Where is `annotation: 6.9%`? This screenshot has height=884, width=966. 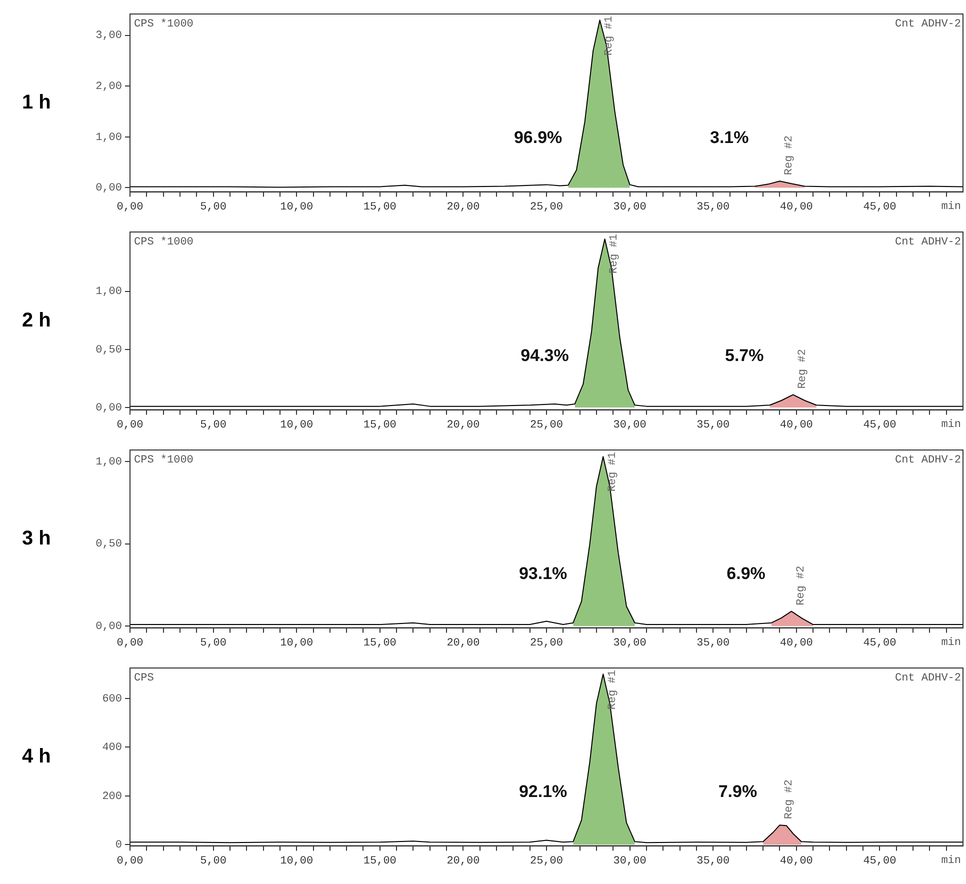
annotation: 6.9% is located at coordinates (746, 574).